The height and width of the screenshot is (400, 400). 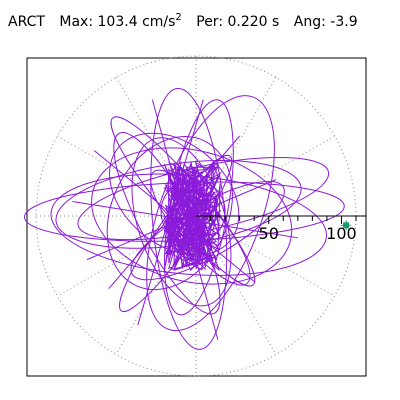 What do you see at coordinates (178, 17) in the screenshot?
I see `max-unit-exponent: 2` at bounding box center [178, 17].